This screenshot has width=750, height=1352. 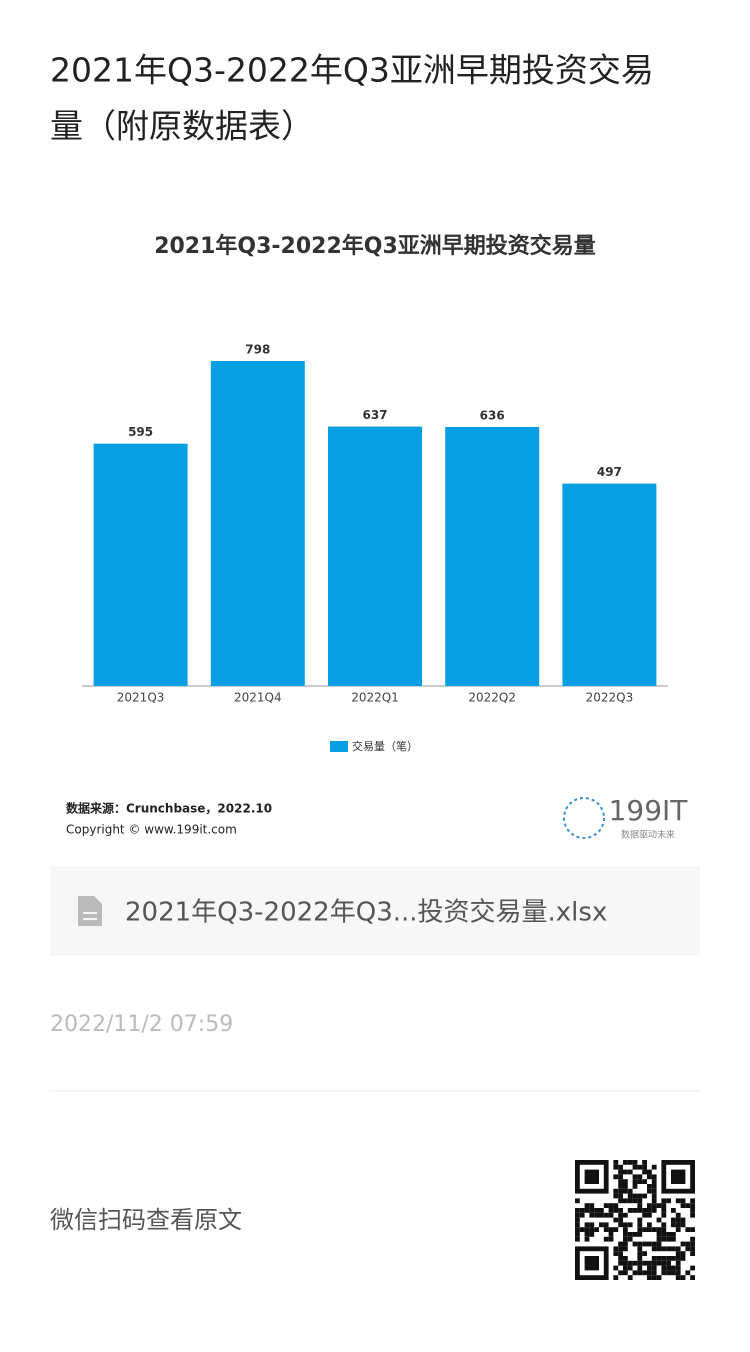 What do you see at coordinates (375, 246) in the screenshot?
I see `chart-title: 2021年Q3-2022年Q3亚洲早期投资交易量` at bounding box center [375, 246].